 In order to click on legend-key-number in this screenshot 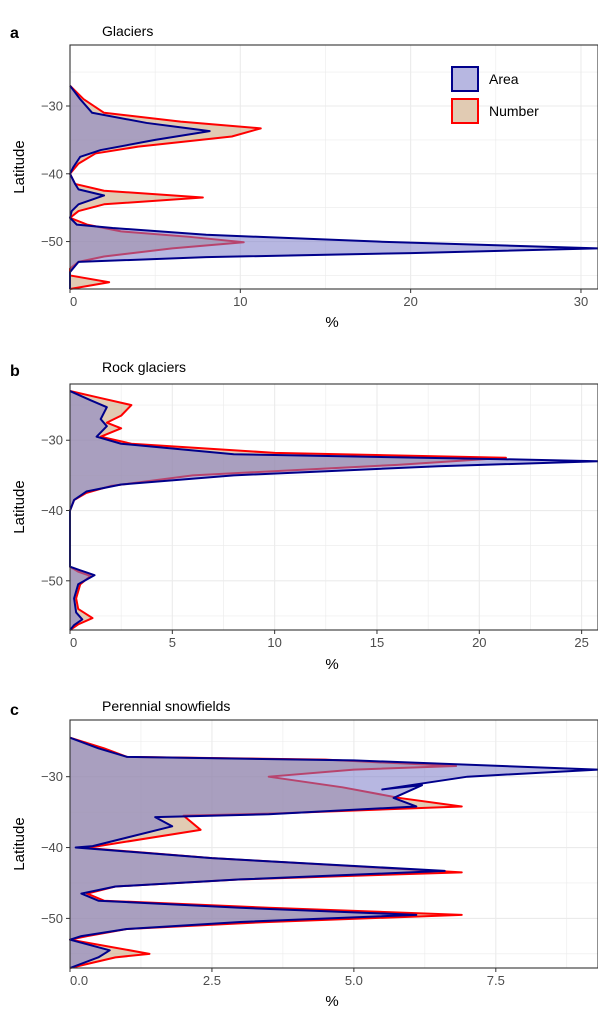, I will do `click(465, 111)`.